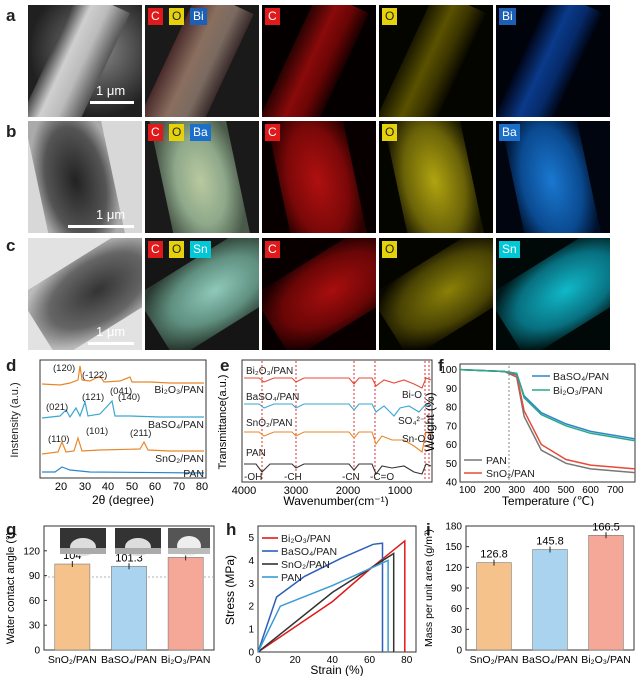 The width and height of the screenshot is (639, 677). I want to click on mass-category: SnO₂/PAN, so click(494, 660).